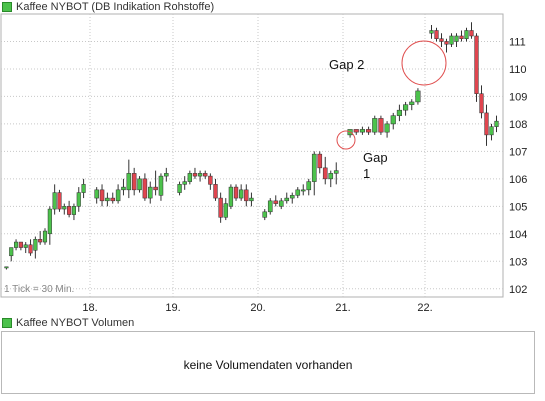 Image resolution: width=545 pixels, height=401 pixels. Describe the element at coordinates (342, 308) in the screenshot. I see `x-tick-label: 21.` at that location.